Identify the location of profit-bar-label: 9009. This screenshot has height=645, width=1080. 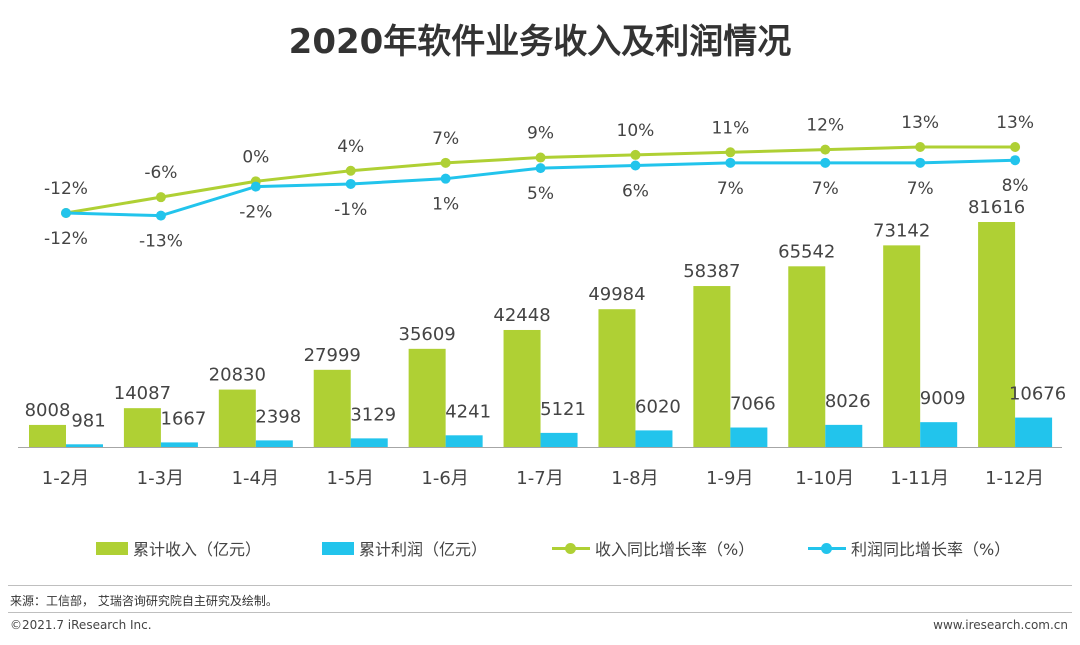
(943, 398).